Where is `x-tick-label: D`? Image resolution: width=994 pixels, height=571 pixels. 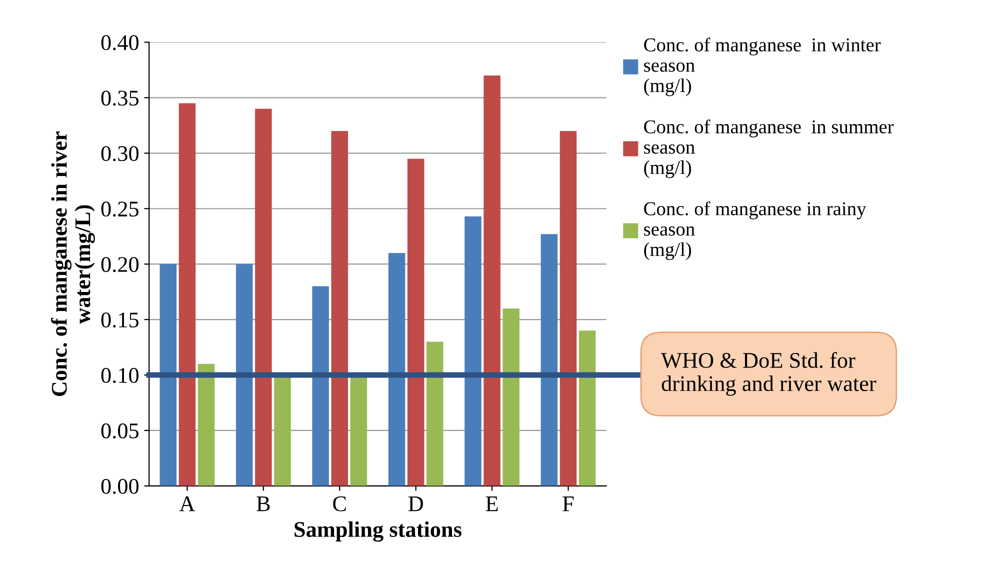
x-tick-label: D is located at coordinates (415, 504).